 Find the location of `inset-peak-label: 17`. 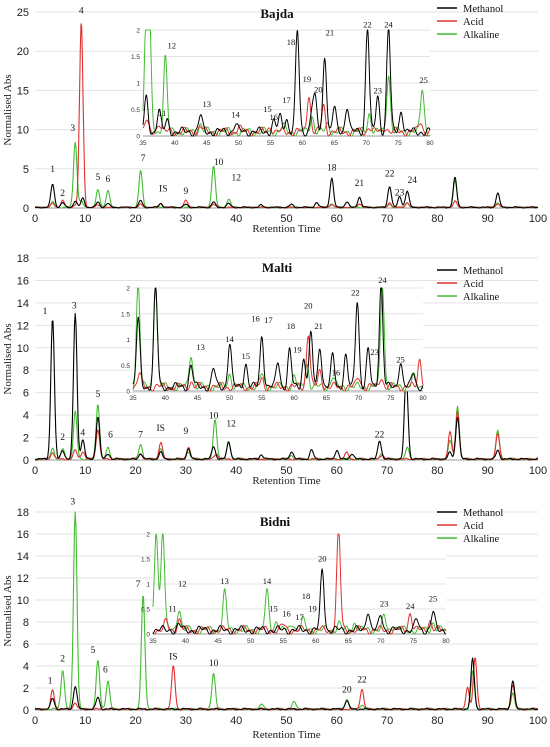

inset-peak-label: 17 is located at coordinates (286, 100).